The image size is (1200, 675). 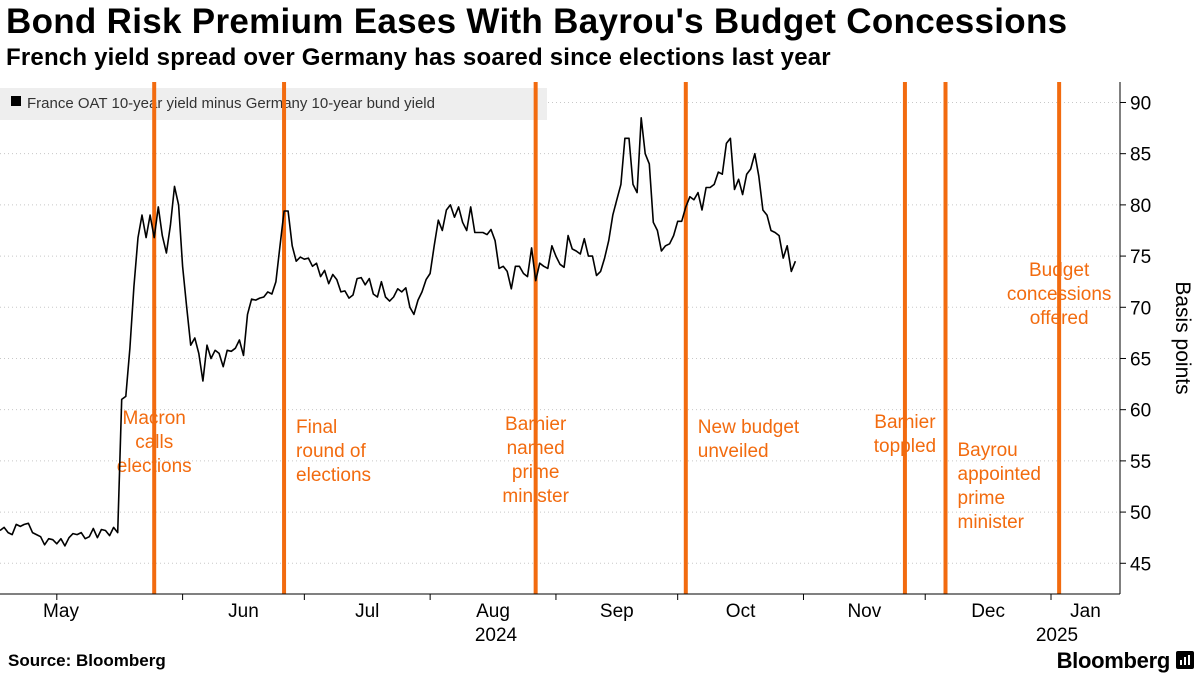 What do you see at coordinates (1140, 513) in the screenshot?
I see `y-tick-label: 50` at bounding box center [1140, 513].